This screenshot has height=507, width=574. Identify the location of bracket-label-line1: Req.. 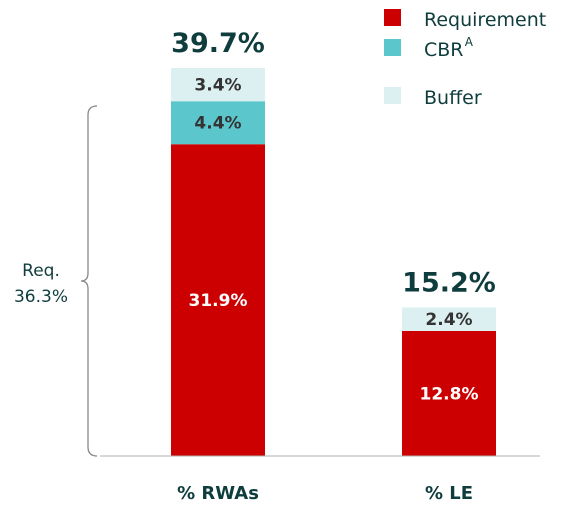
(41, 271).